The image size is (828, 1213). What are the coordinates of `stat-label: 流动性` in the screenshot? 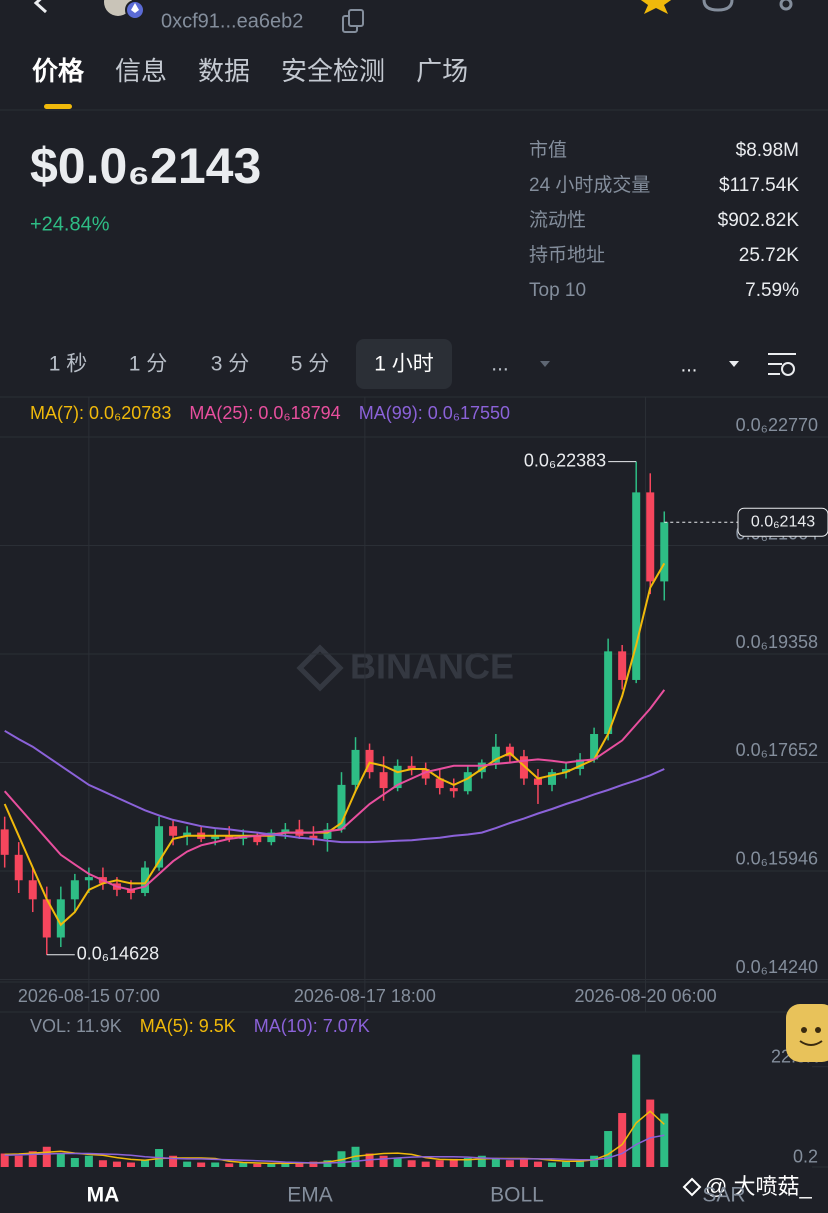 It's located at (557, 220).